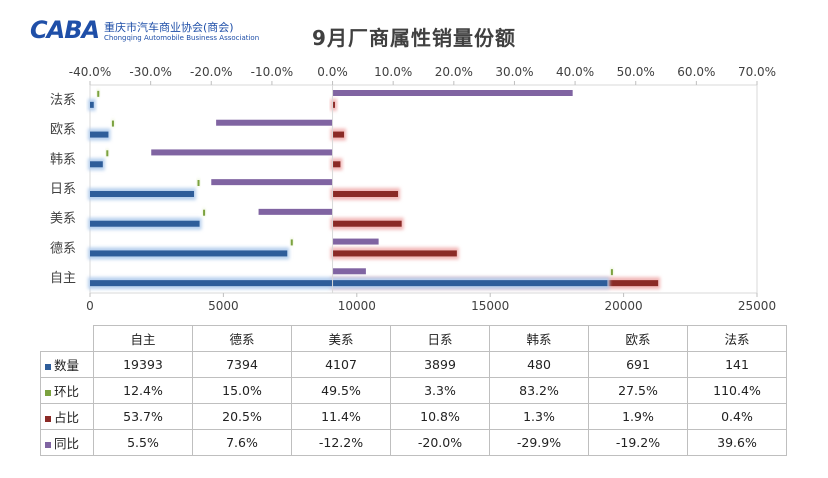 This screenshot has width=828, height=478. What do you see at coordinates (63, 100) in the screenshot?
I see `category-label: 法系` at bounding box center [63, 100].